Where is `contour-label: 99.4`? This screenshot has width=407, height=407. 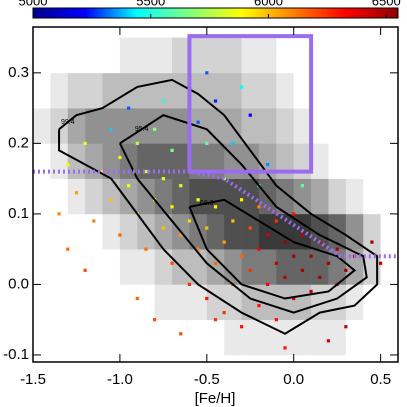 contour-label: 99.4 is located at coordinates (68, 122).